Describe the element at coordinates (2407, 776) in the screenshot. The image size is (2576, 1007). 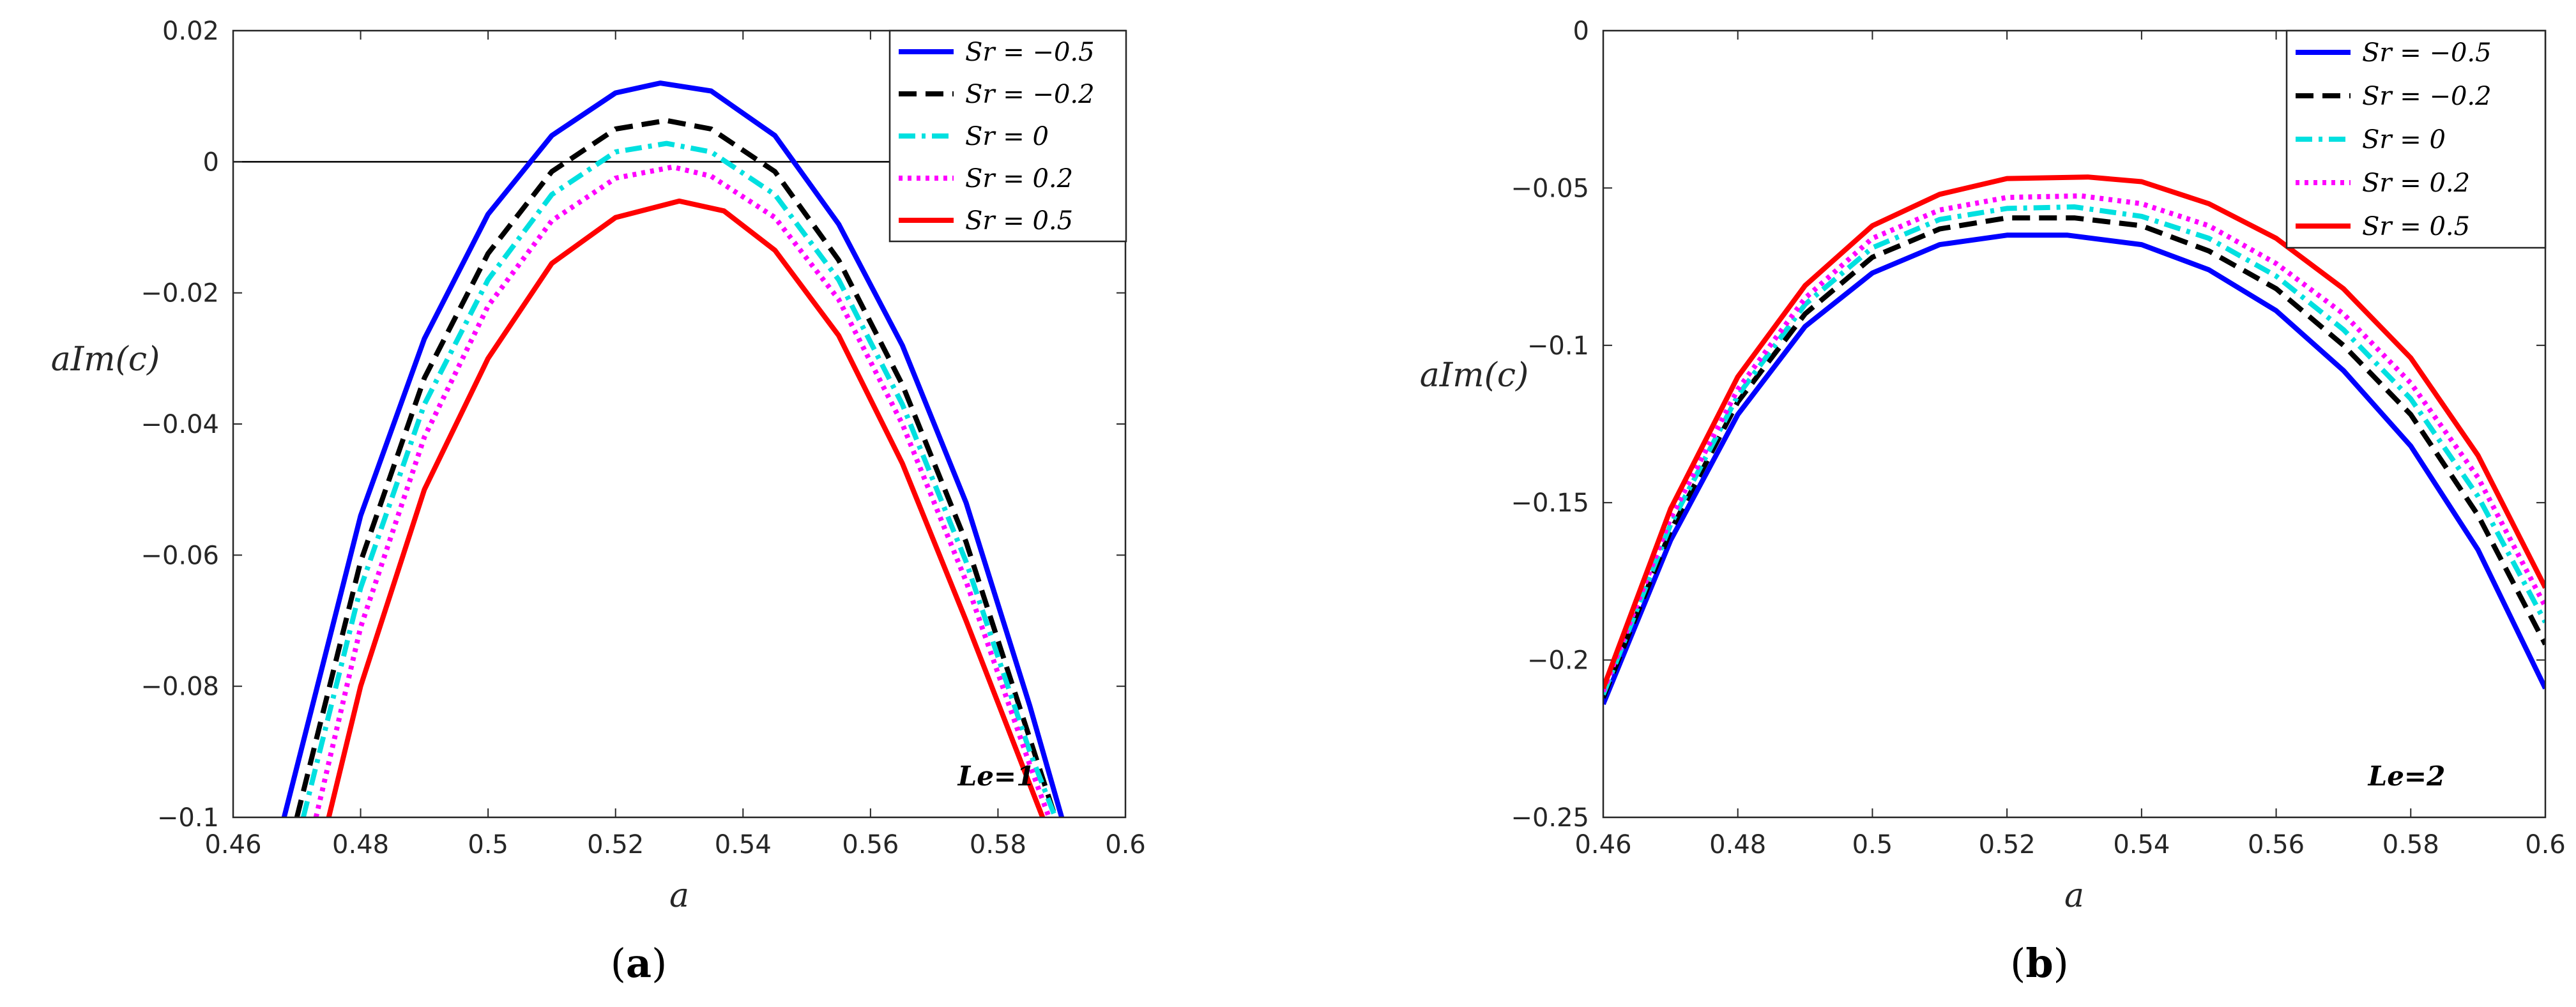
I see `le-annotation: Le=2` at that location.